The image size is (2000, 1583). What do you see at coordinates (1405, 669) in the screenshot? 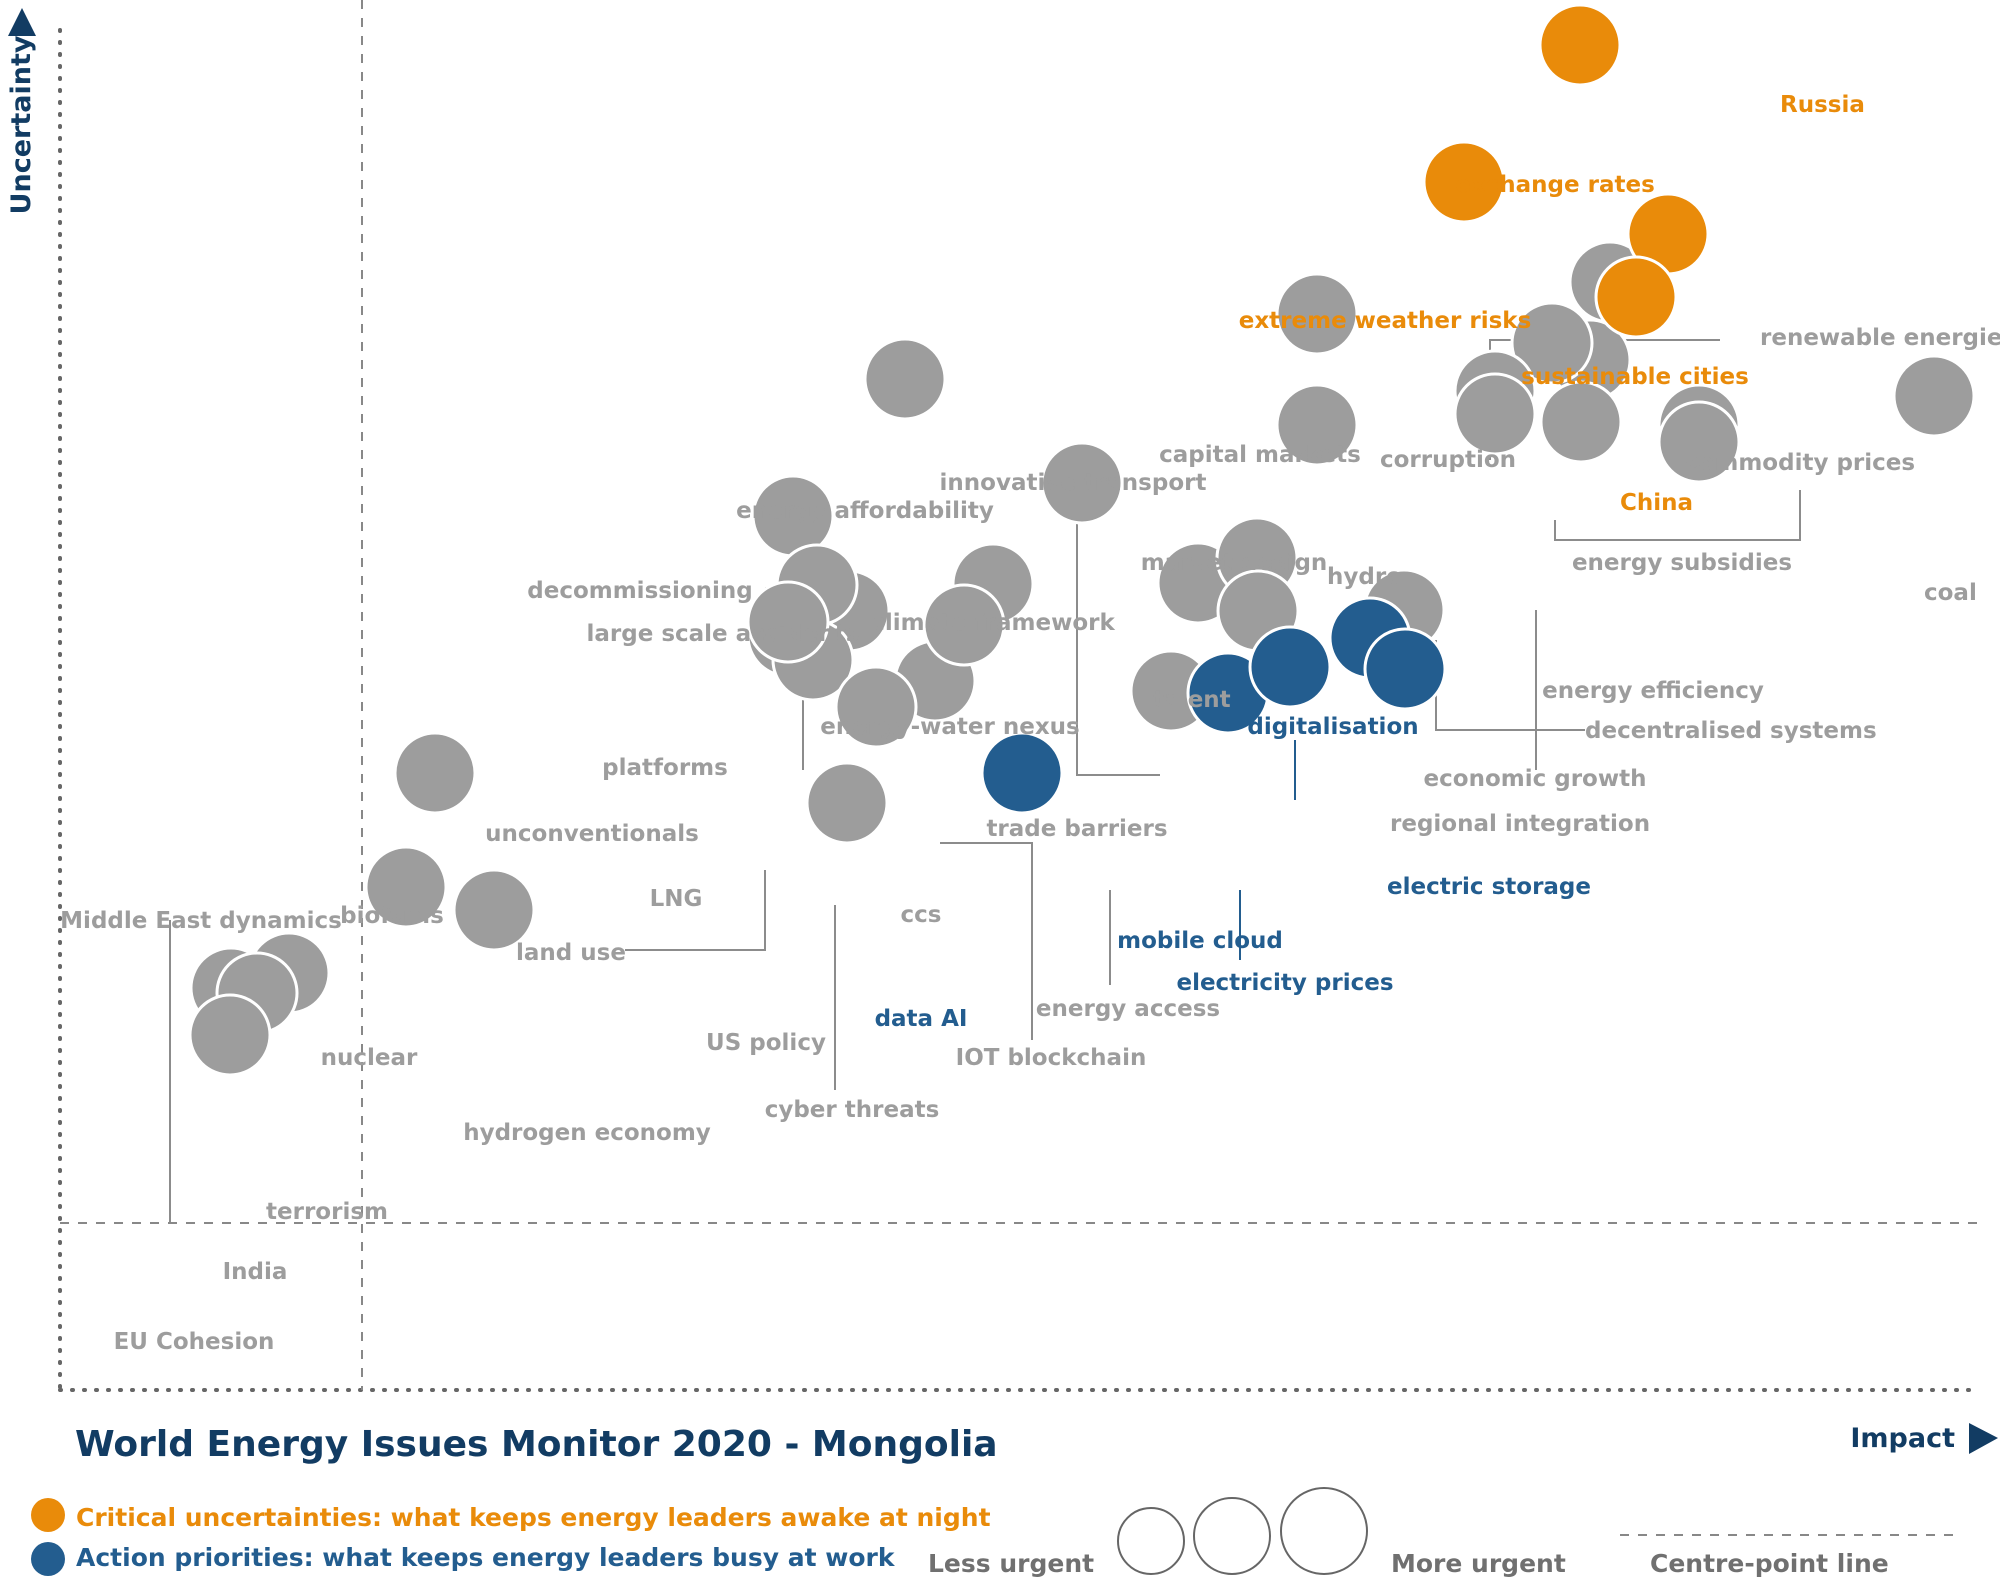
I see `bubble-electric-storage` at bounding box center [1405, 669].